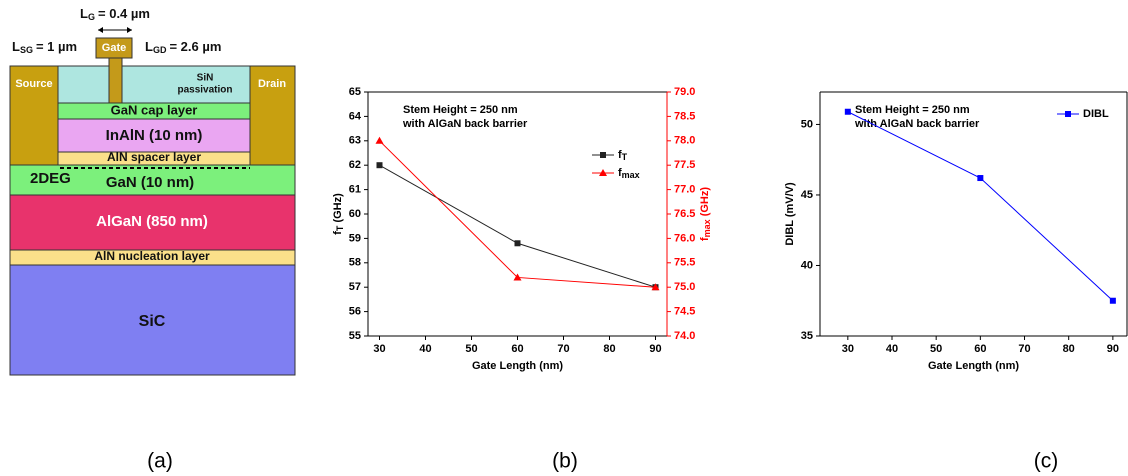 The width and height of the screenshot is (1128, 476). What do you see at coordinates (160, 461) in the screenshot?
I see `panel-label: (a)` at bounding box center [160, 461].